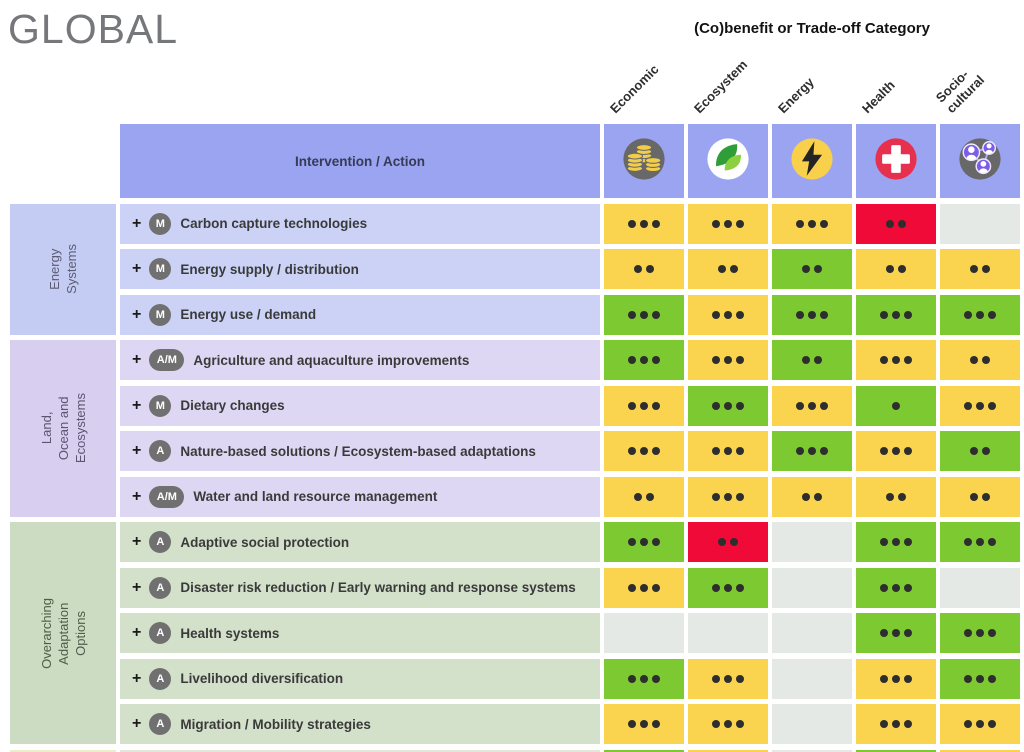 Image resolution: width=1024 pixels, height=752 pixels. I want to click on row-label-cell-energy-supply-distribution: + M Energy supply / distribution, so click(360, 269).